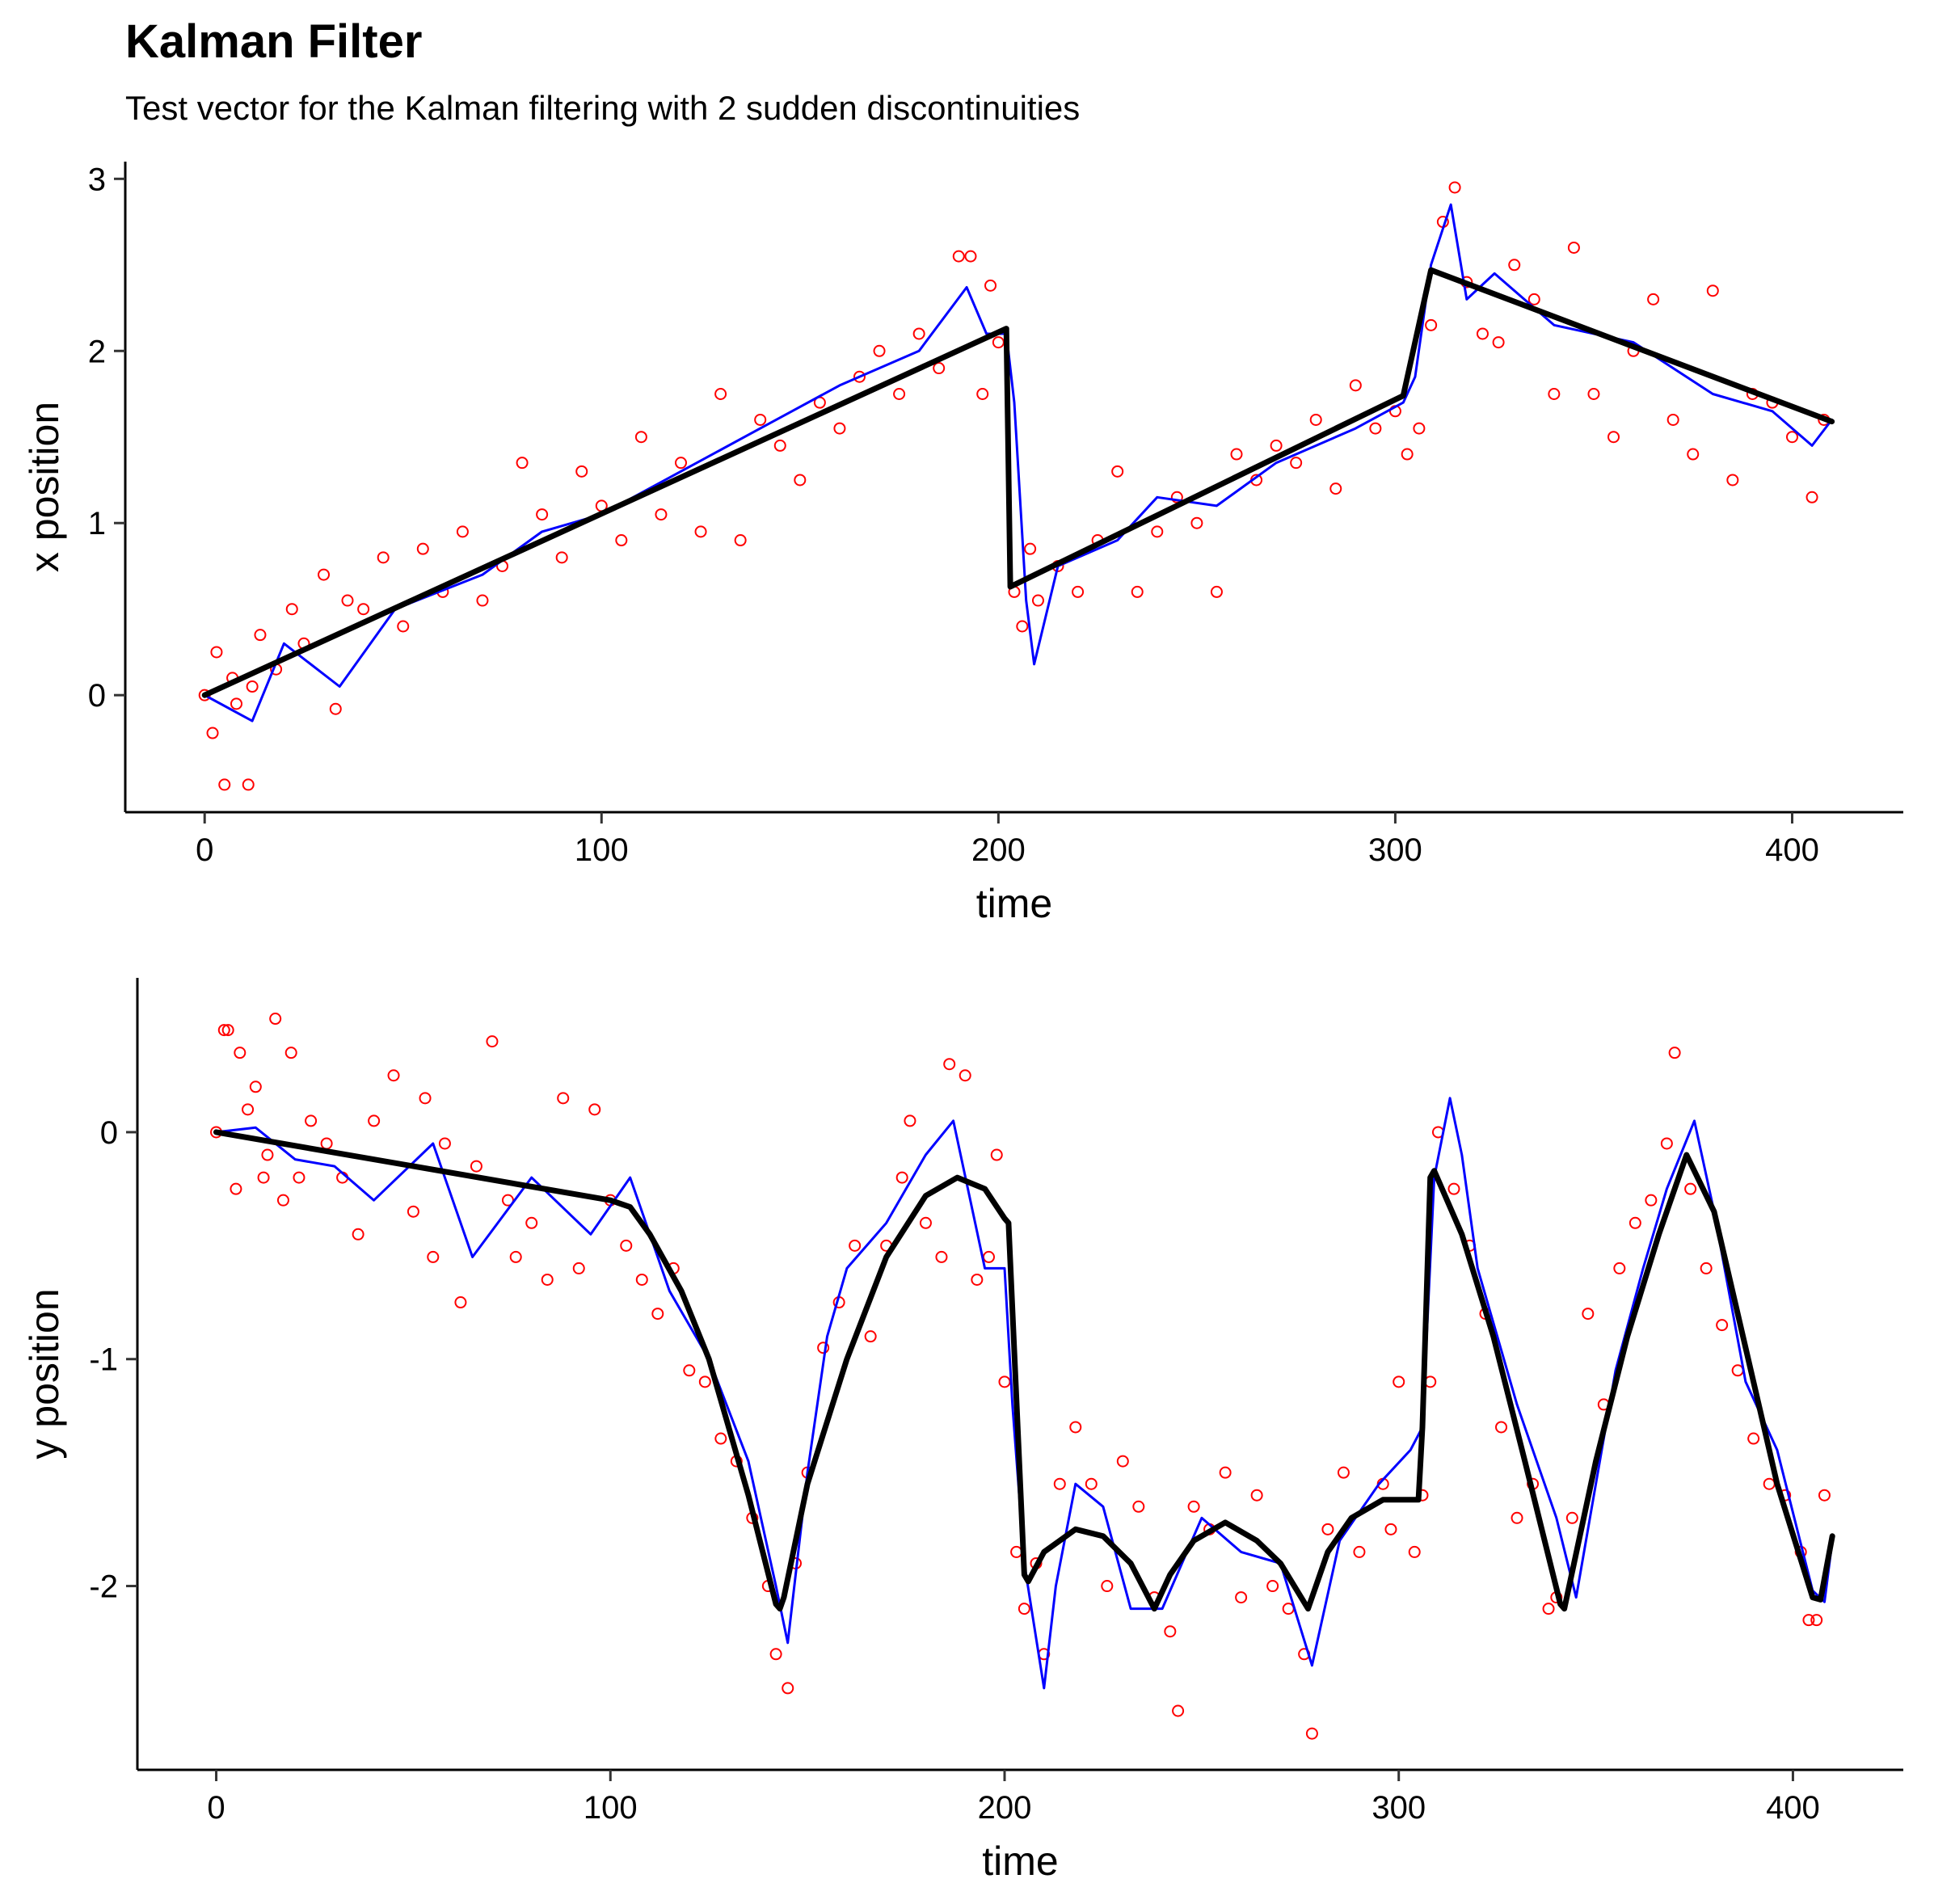  What do you see at coordinates (97, 696) in the screenshot?
I see `x-panel-y-tick-label: 0` at bounding box center [97, 696].